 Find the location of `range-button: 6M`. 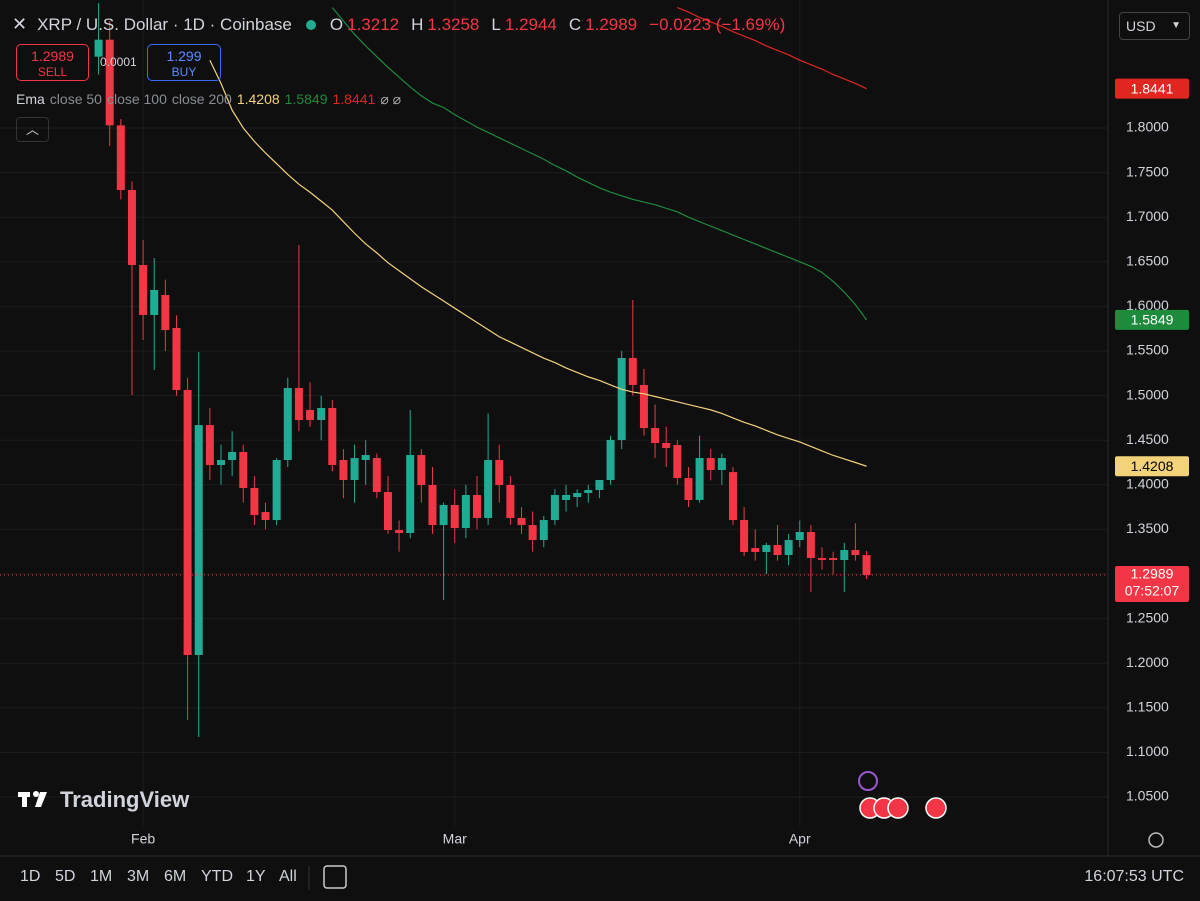

range-button: 6M is located at coordinates (175, 876).